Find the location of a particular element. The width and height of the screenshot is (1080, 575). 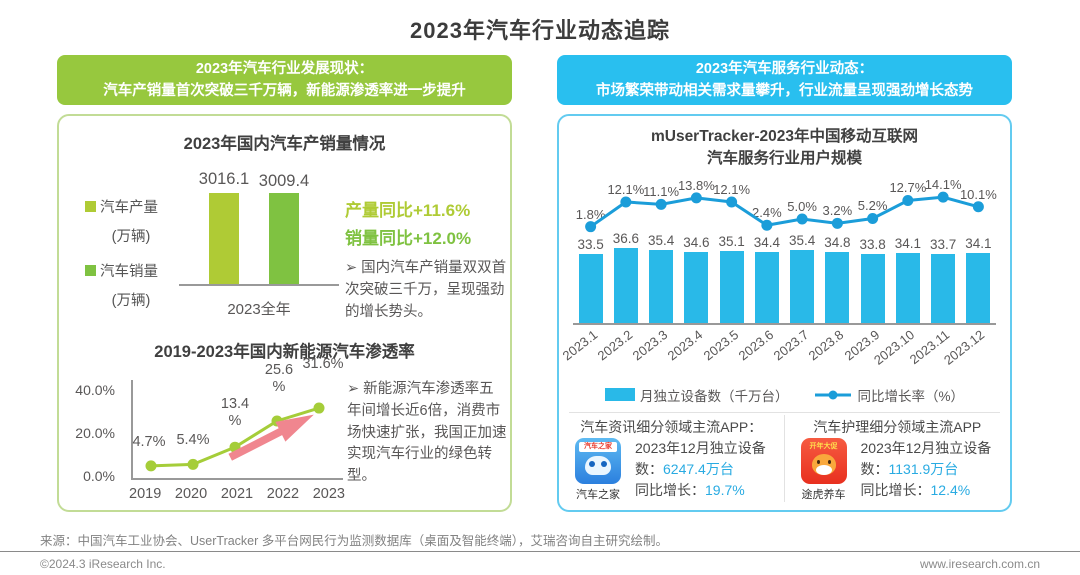

combo-bar-value: 33.8 is located at coordinates (872, 244).